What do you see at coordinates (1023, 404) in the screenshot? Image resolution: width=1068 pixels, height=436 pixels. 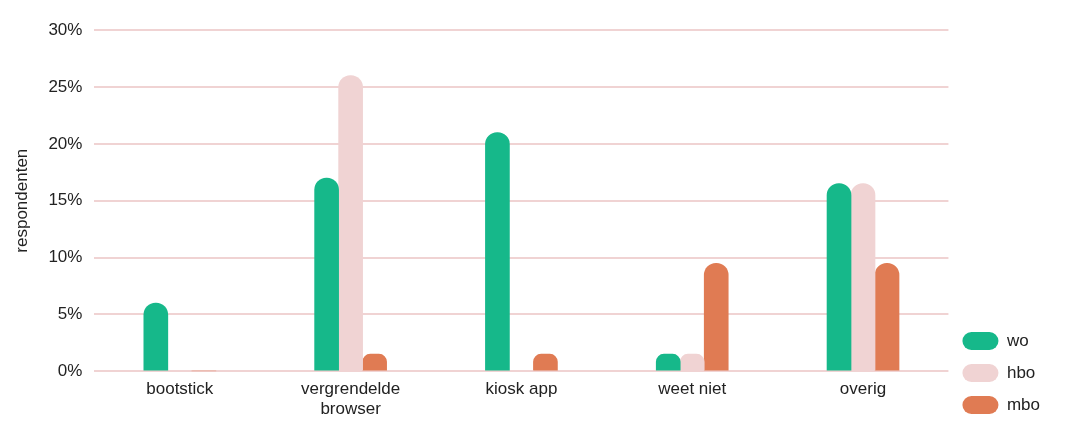 I see `legend-label: mbo` at bounding box center [1023, 404].